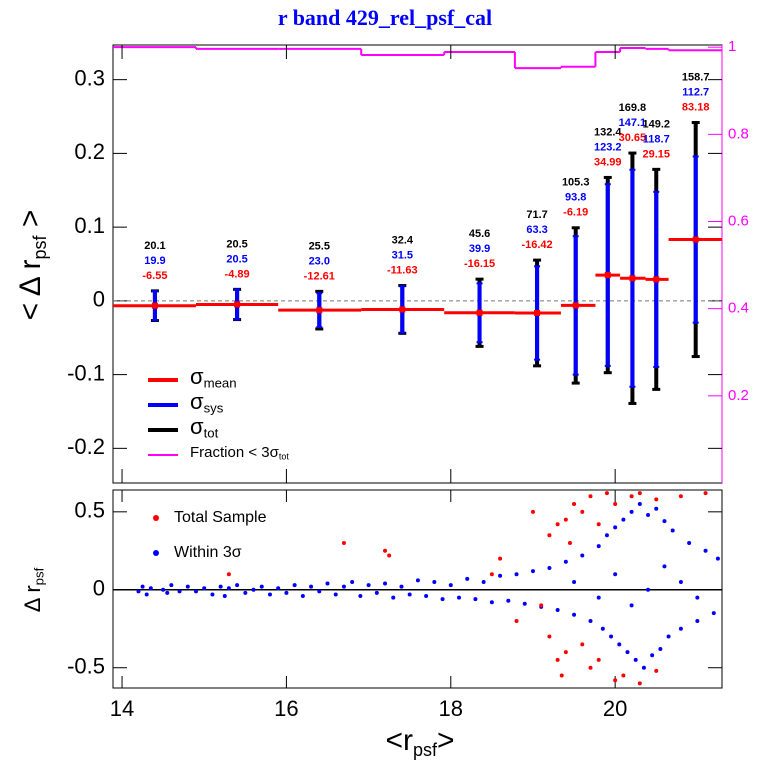 This screenshot has width=768, height=774. What do you see at coordinates (156, 553) in the screenshot?
I see `legend-marker` at bounding box center [156, 553].